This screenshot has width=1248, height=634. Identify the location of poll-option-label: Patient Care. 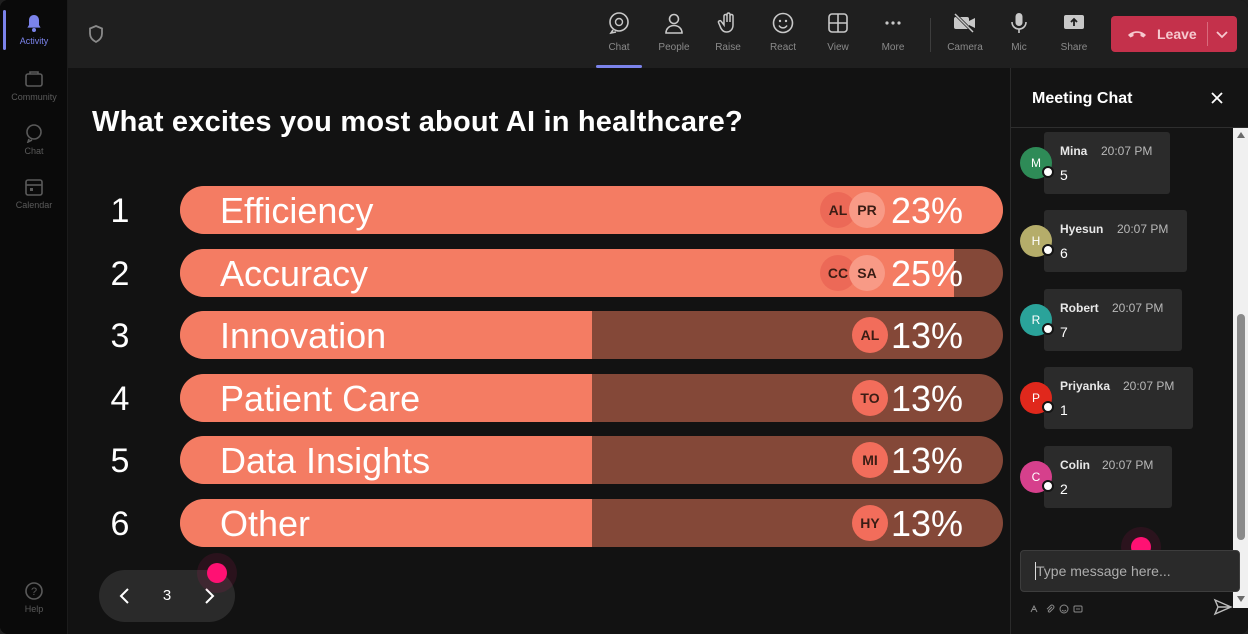
(320, 398).